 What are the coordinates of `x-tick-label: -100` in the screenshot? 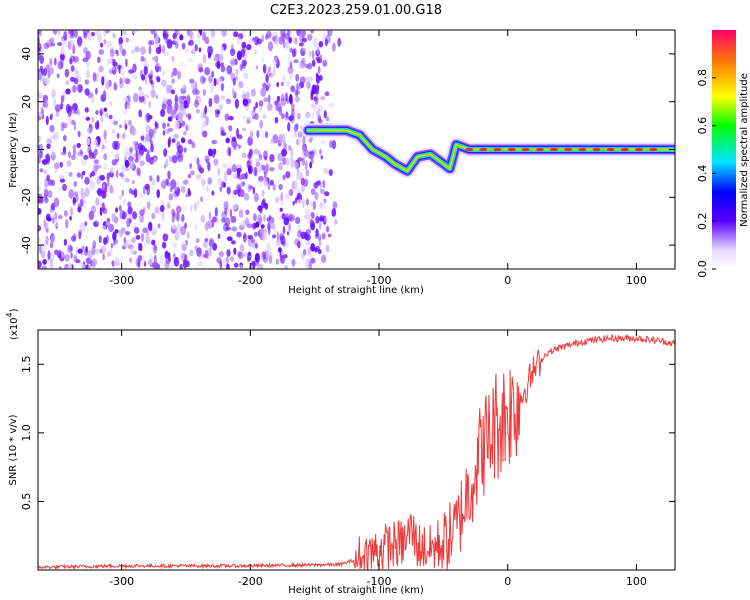 It's located at (379, 280).